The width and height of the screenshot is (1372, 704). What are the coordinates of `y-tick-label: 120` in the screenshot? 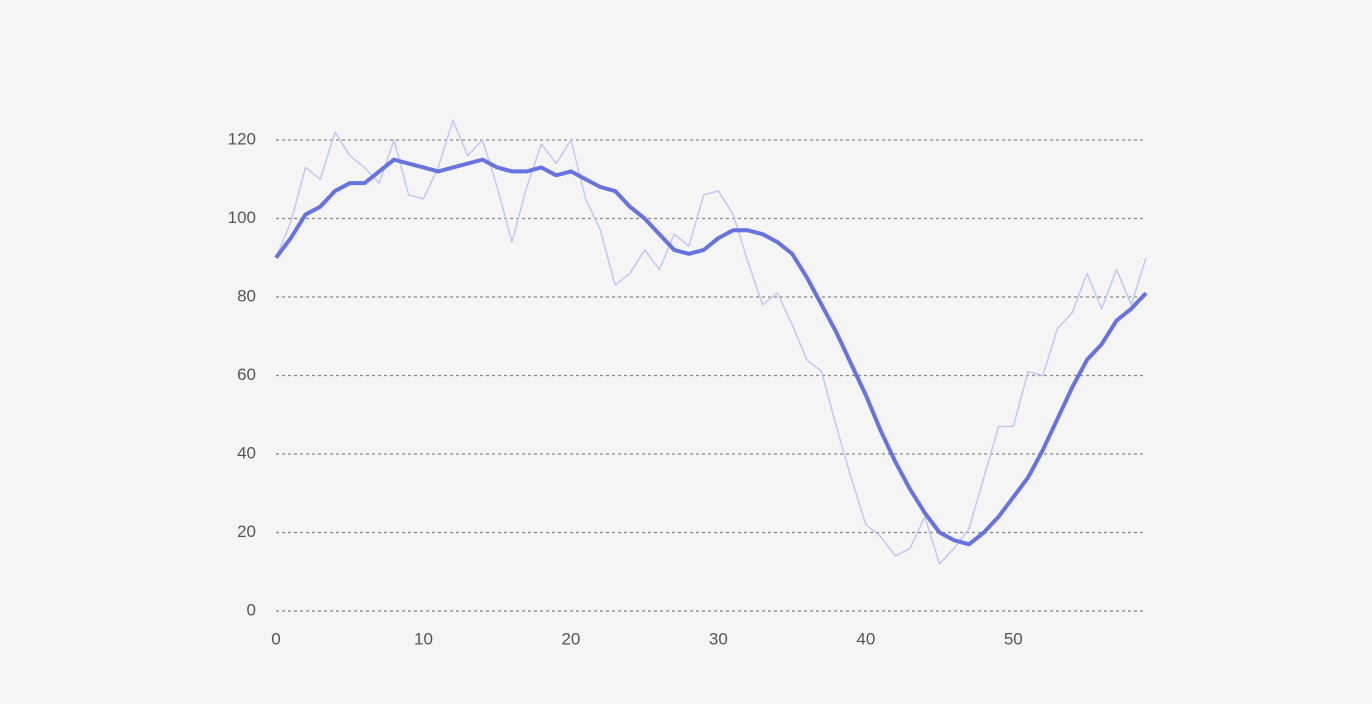 It's located at (242, 138).